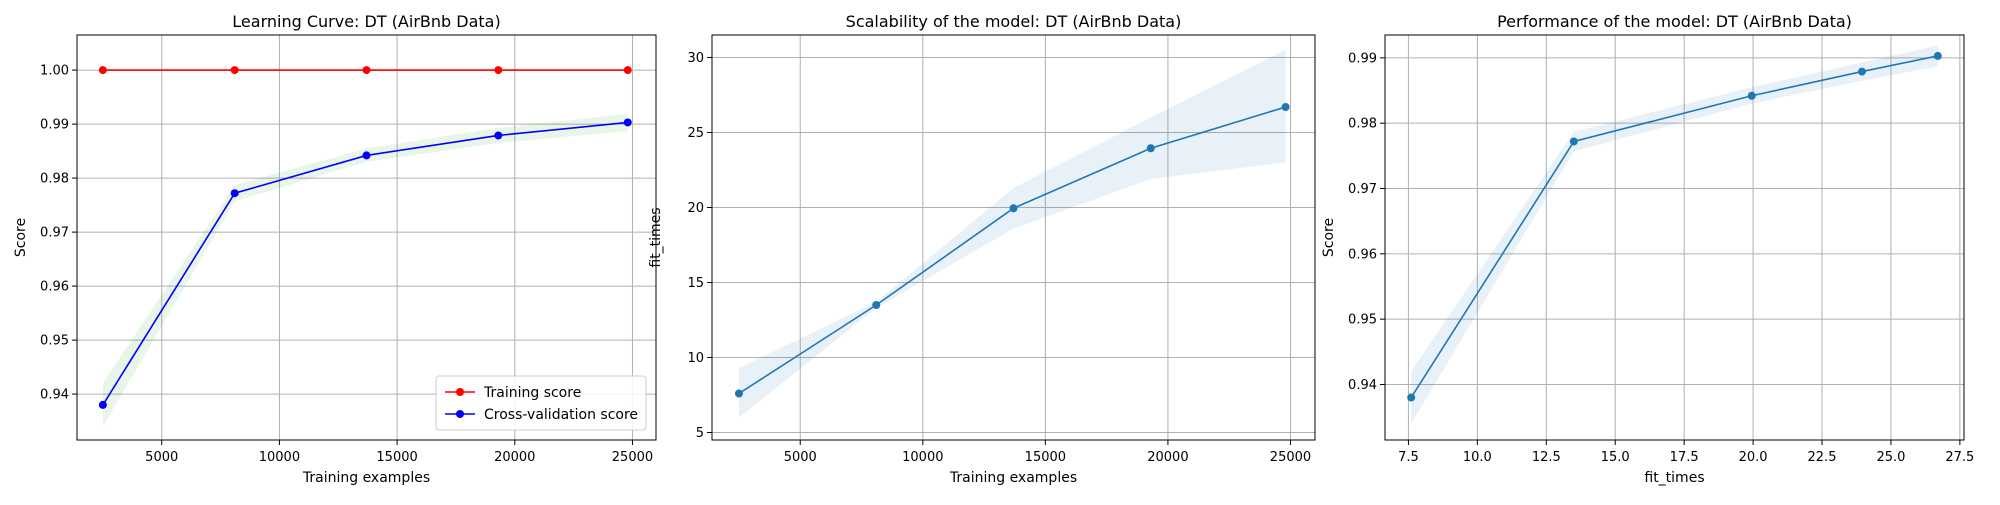 The width and height of the screenshot is (2000, 505). I want to click on legend-box, so click(541, 403).